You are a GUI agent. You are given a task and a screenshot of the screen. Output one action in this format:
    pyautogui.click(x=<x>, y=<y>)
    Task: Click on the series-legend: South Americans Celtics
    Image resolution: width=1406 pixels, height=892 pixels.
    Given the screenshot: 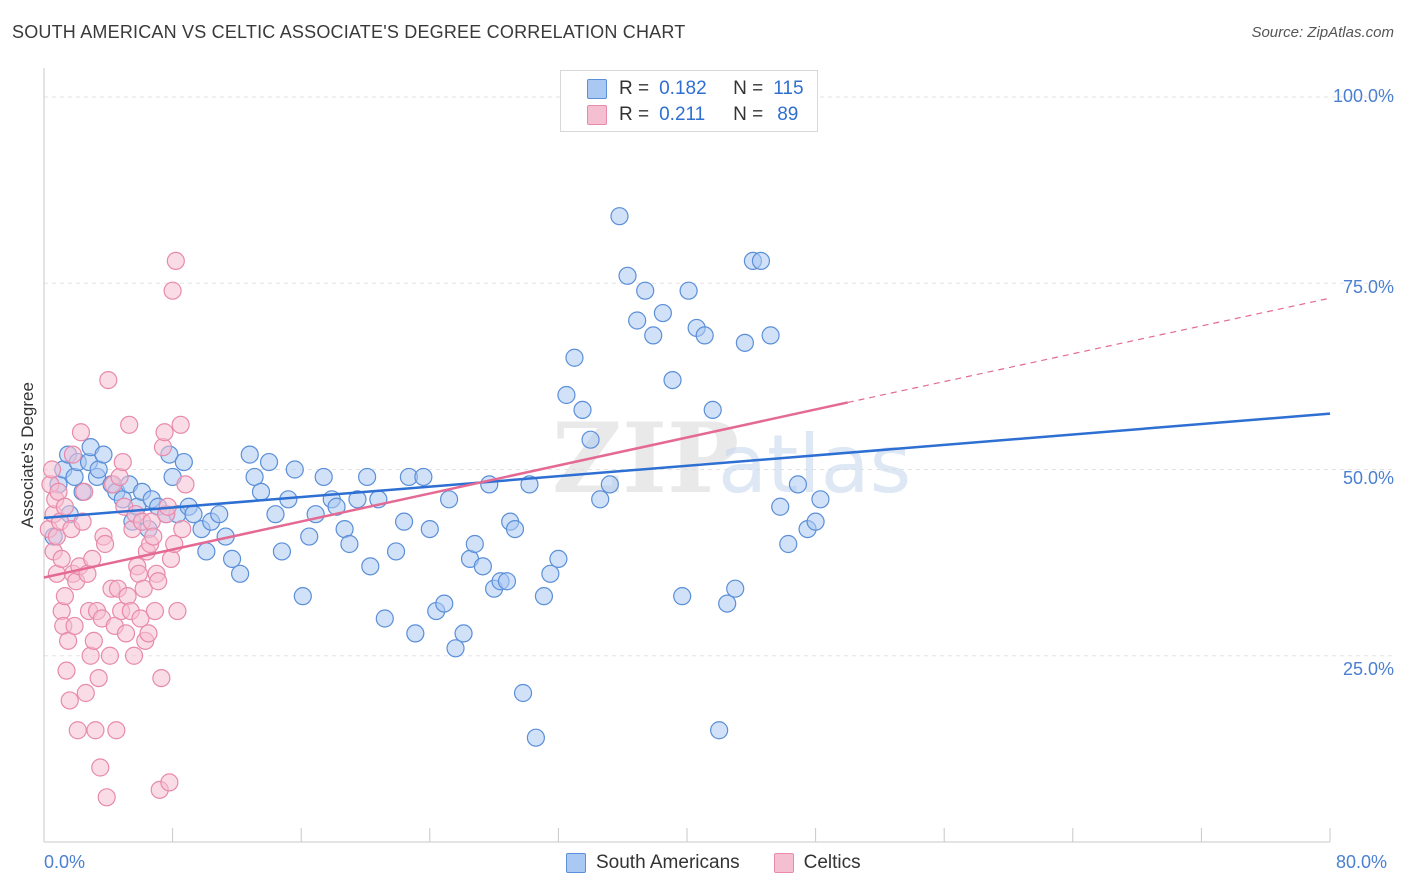 What is the action you would take?
    pyautogui.click(x=730, y=863)
    